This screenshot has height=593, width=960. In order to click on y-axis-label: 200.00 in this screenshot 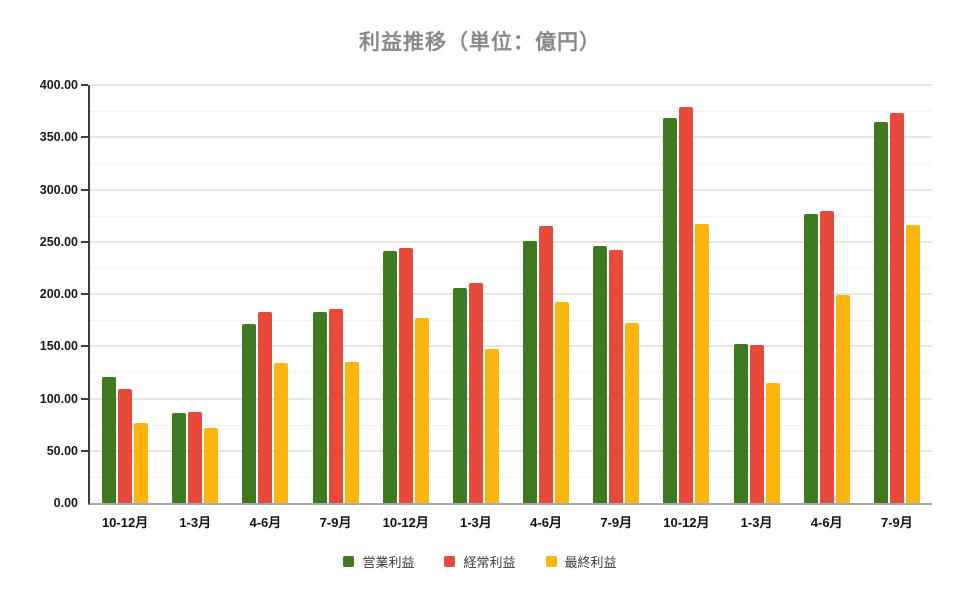, I will do `click(58, 294)`.